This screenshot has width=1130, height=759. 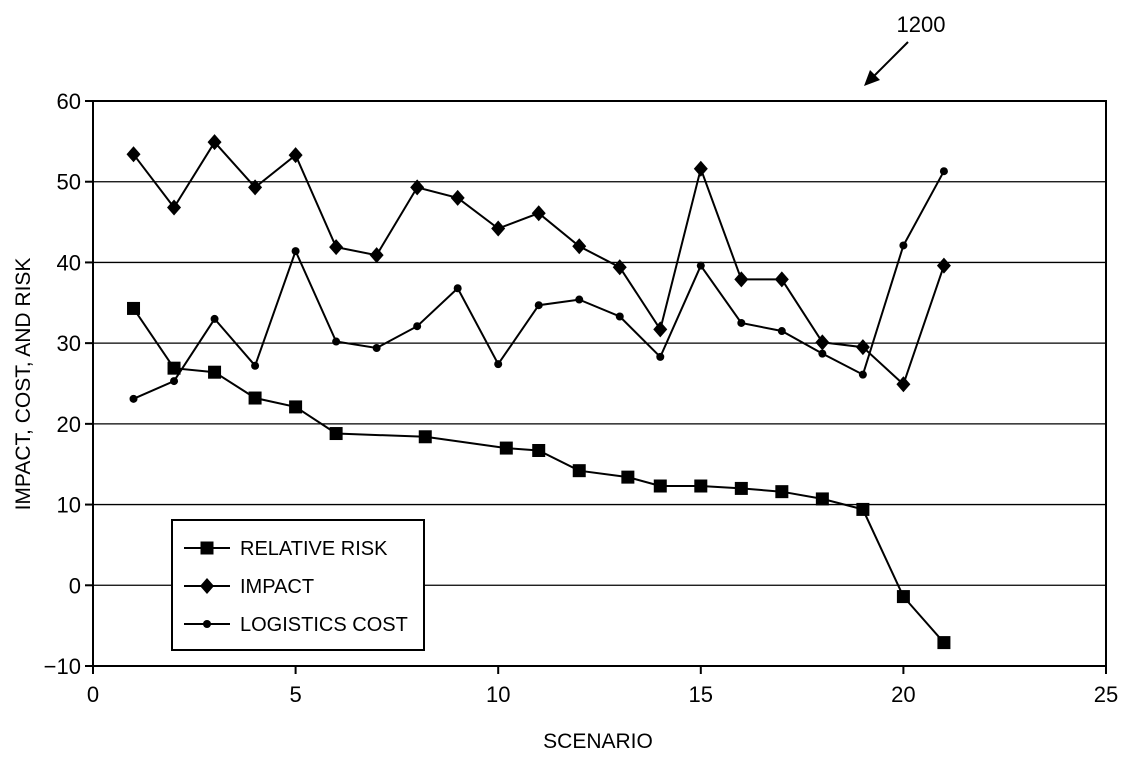 What do you see at coordinates (69, 262) in the screenshot?
I see `y-tick-label: 40` at bounding box center [69, 262].